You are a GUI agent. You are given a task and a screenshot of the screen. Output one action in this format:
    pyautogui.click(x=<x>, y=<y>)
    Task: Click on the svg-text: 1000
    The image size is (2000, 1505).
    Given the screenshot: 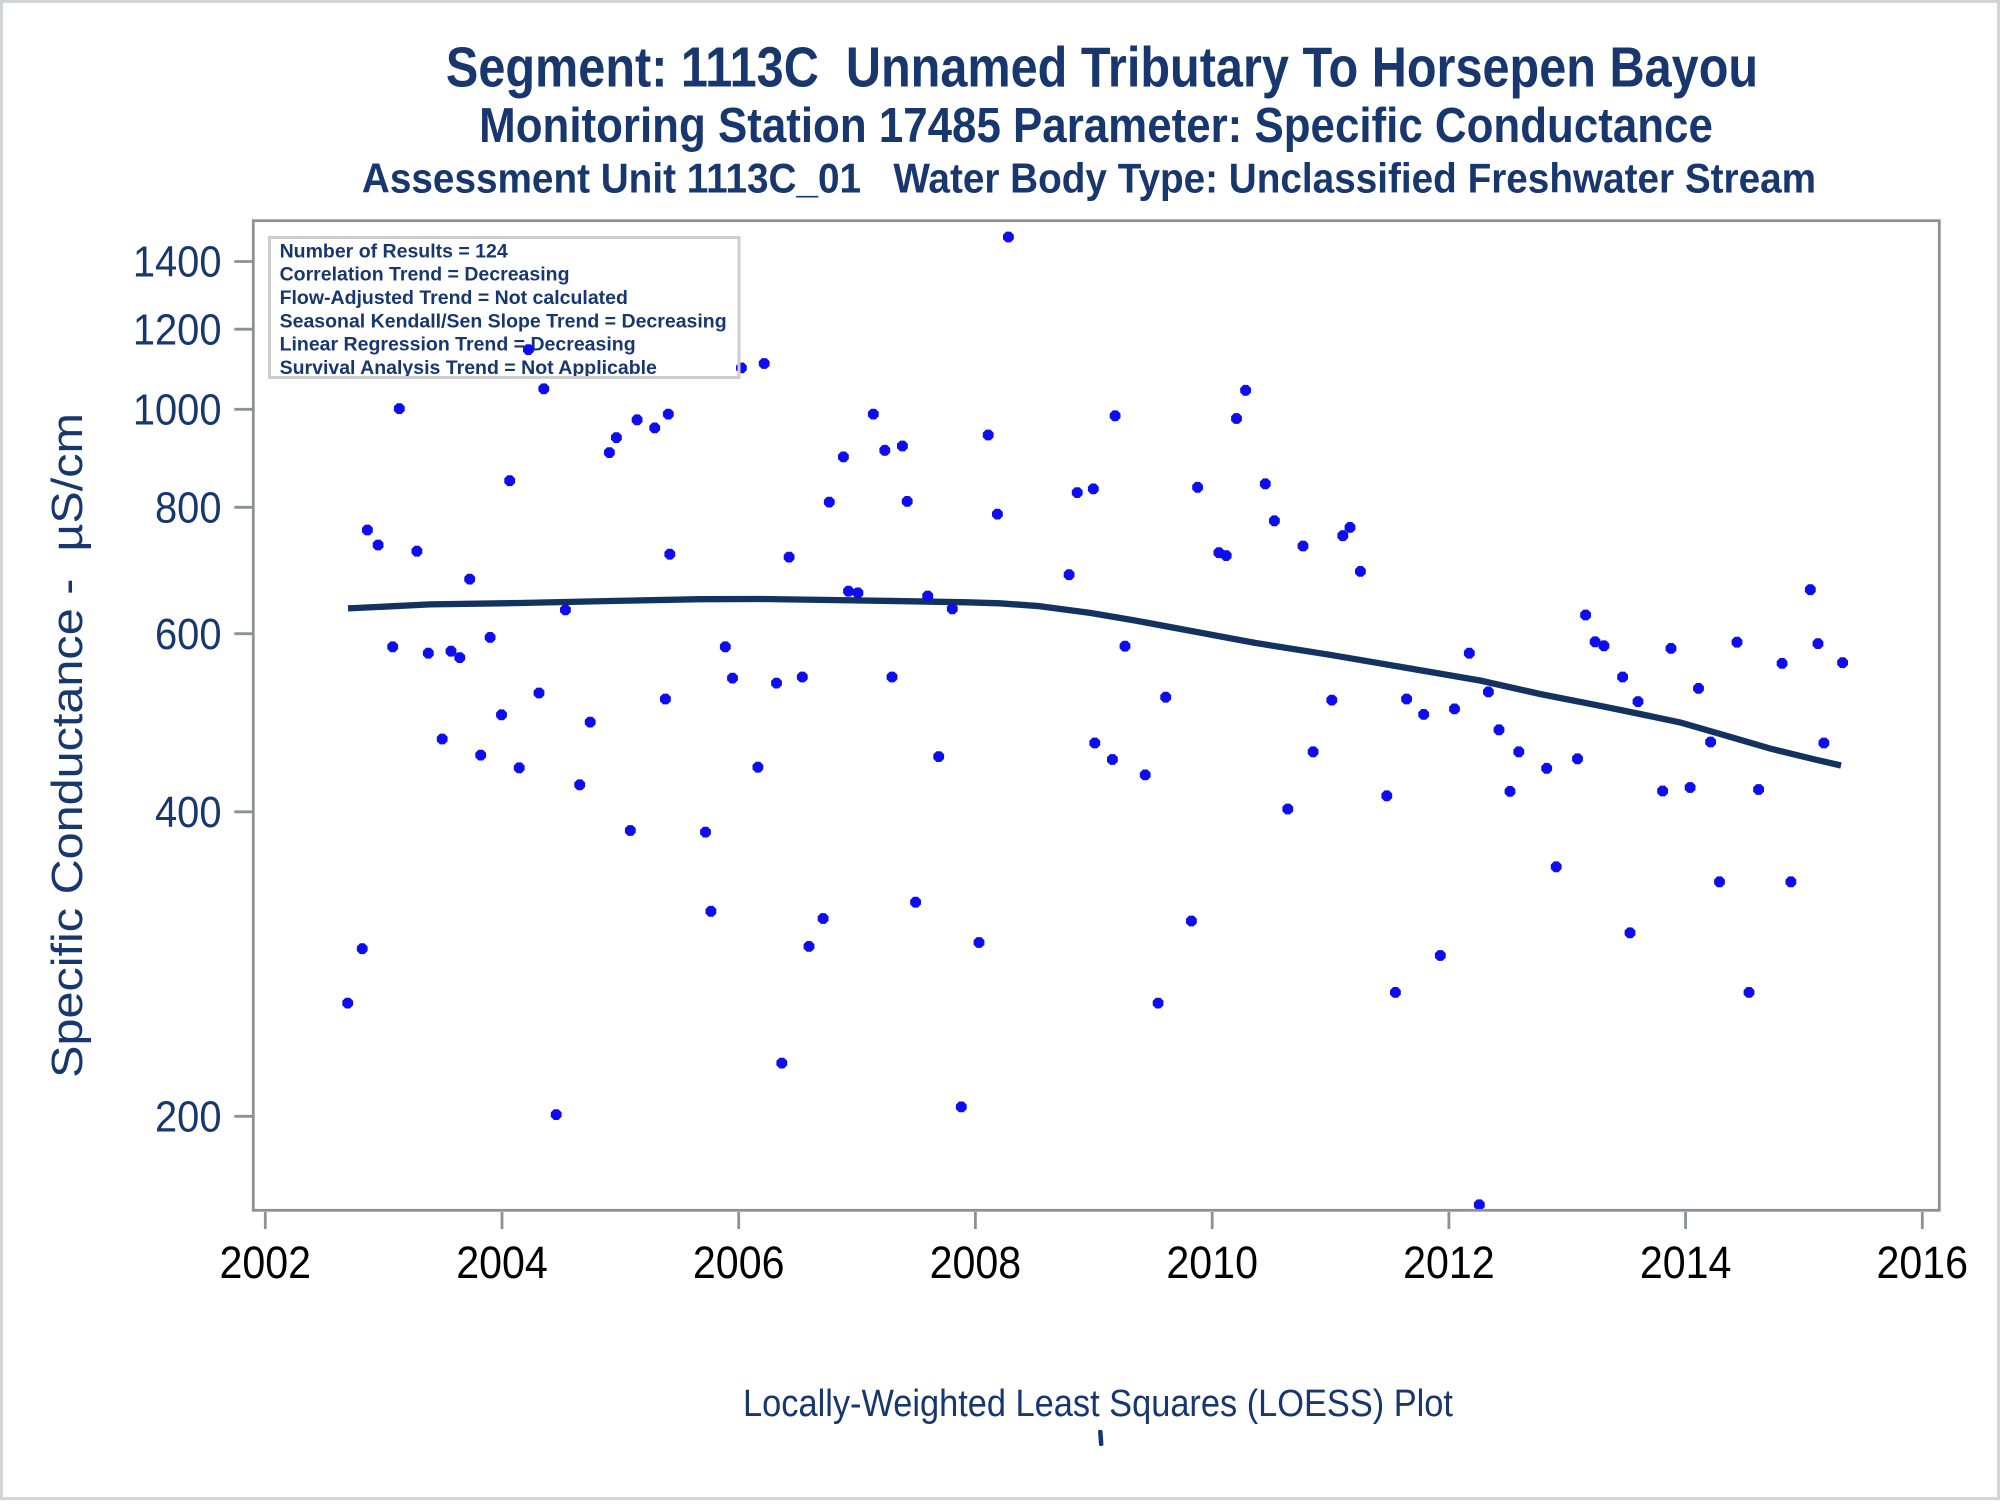 What is the action you would take?
    pyautogui.click(x=177, y=409)
    